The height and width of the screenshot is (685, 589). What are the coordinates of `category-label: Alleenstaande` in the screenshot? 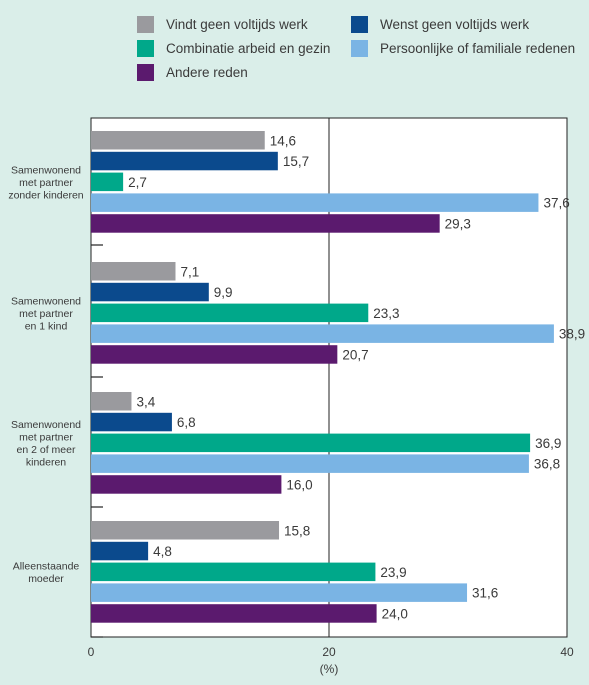 It's located at (46, 567).